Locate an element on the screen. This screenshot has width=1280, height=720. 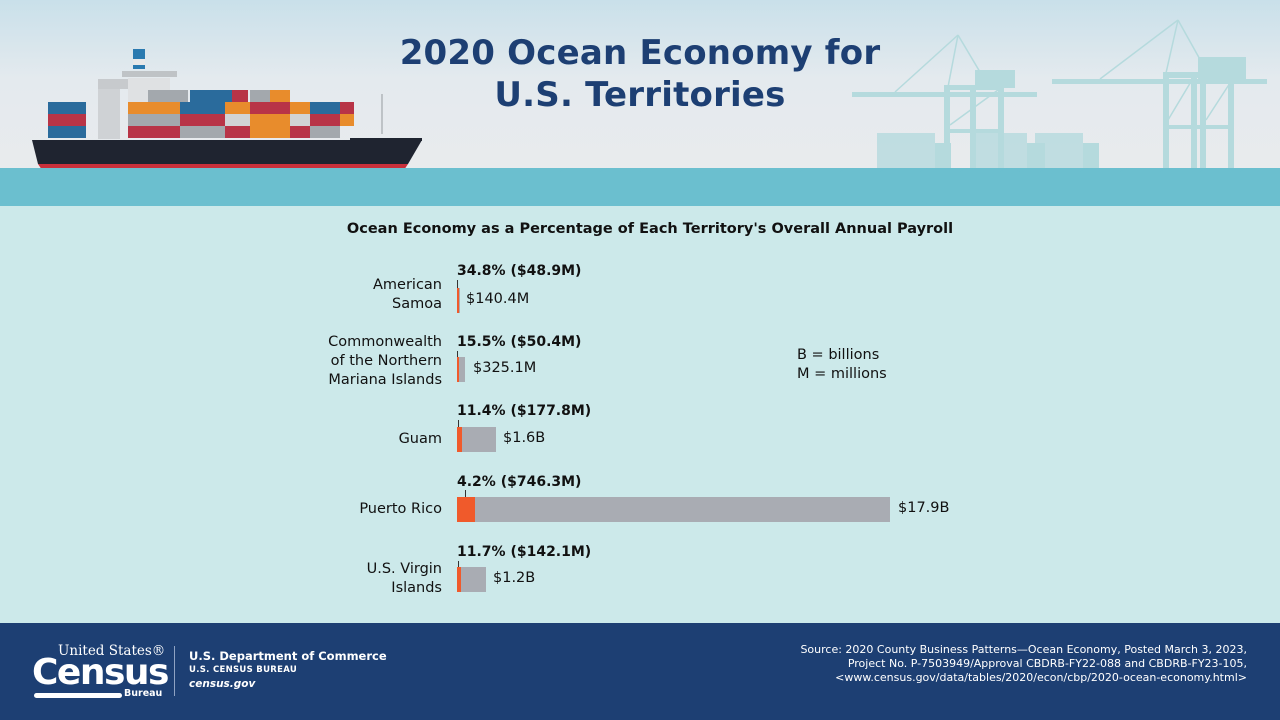
wave-bottom is located at coordinates (640, 202).